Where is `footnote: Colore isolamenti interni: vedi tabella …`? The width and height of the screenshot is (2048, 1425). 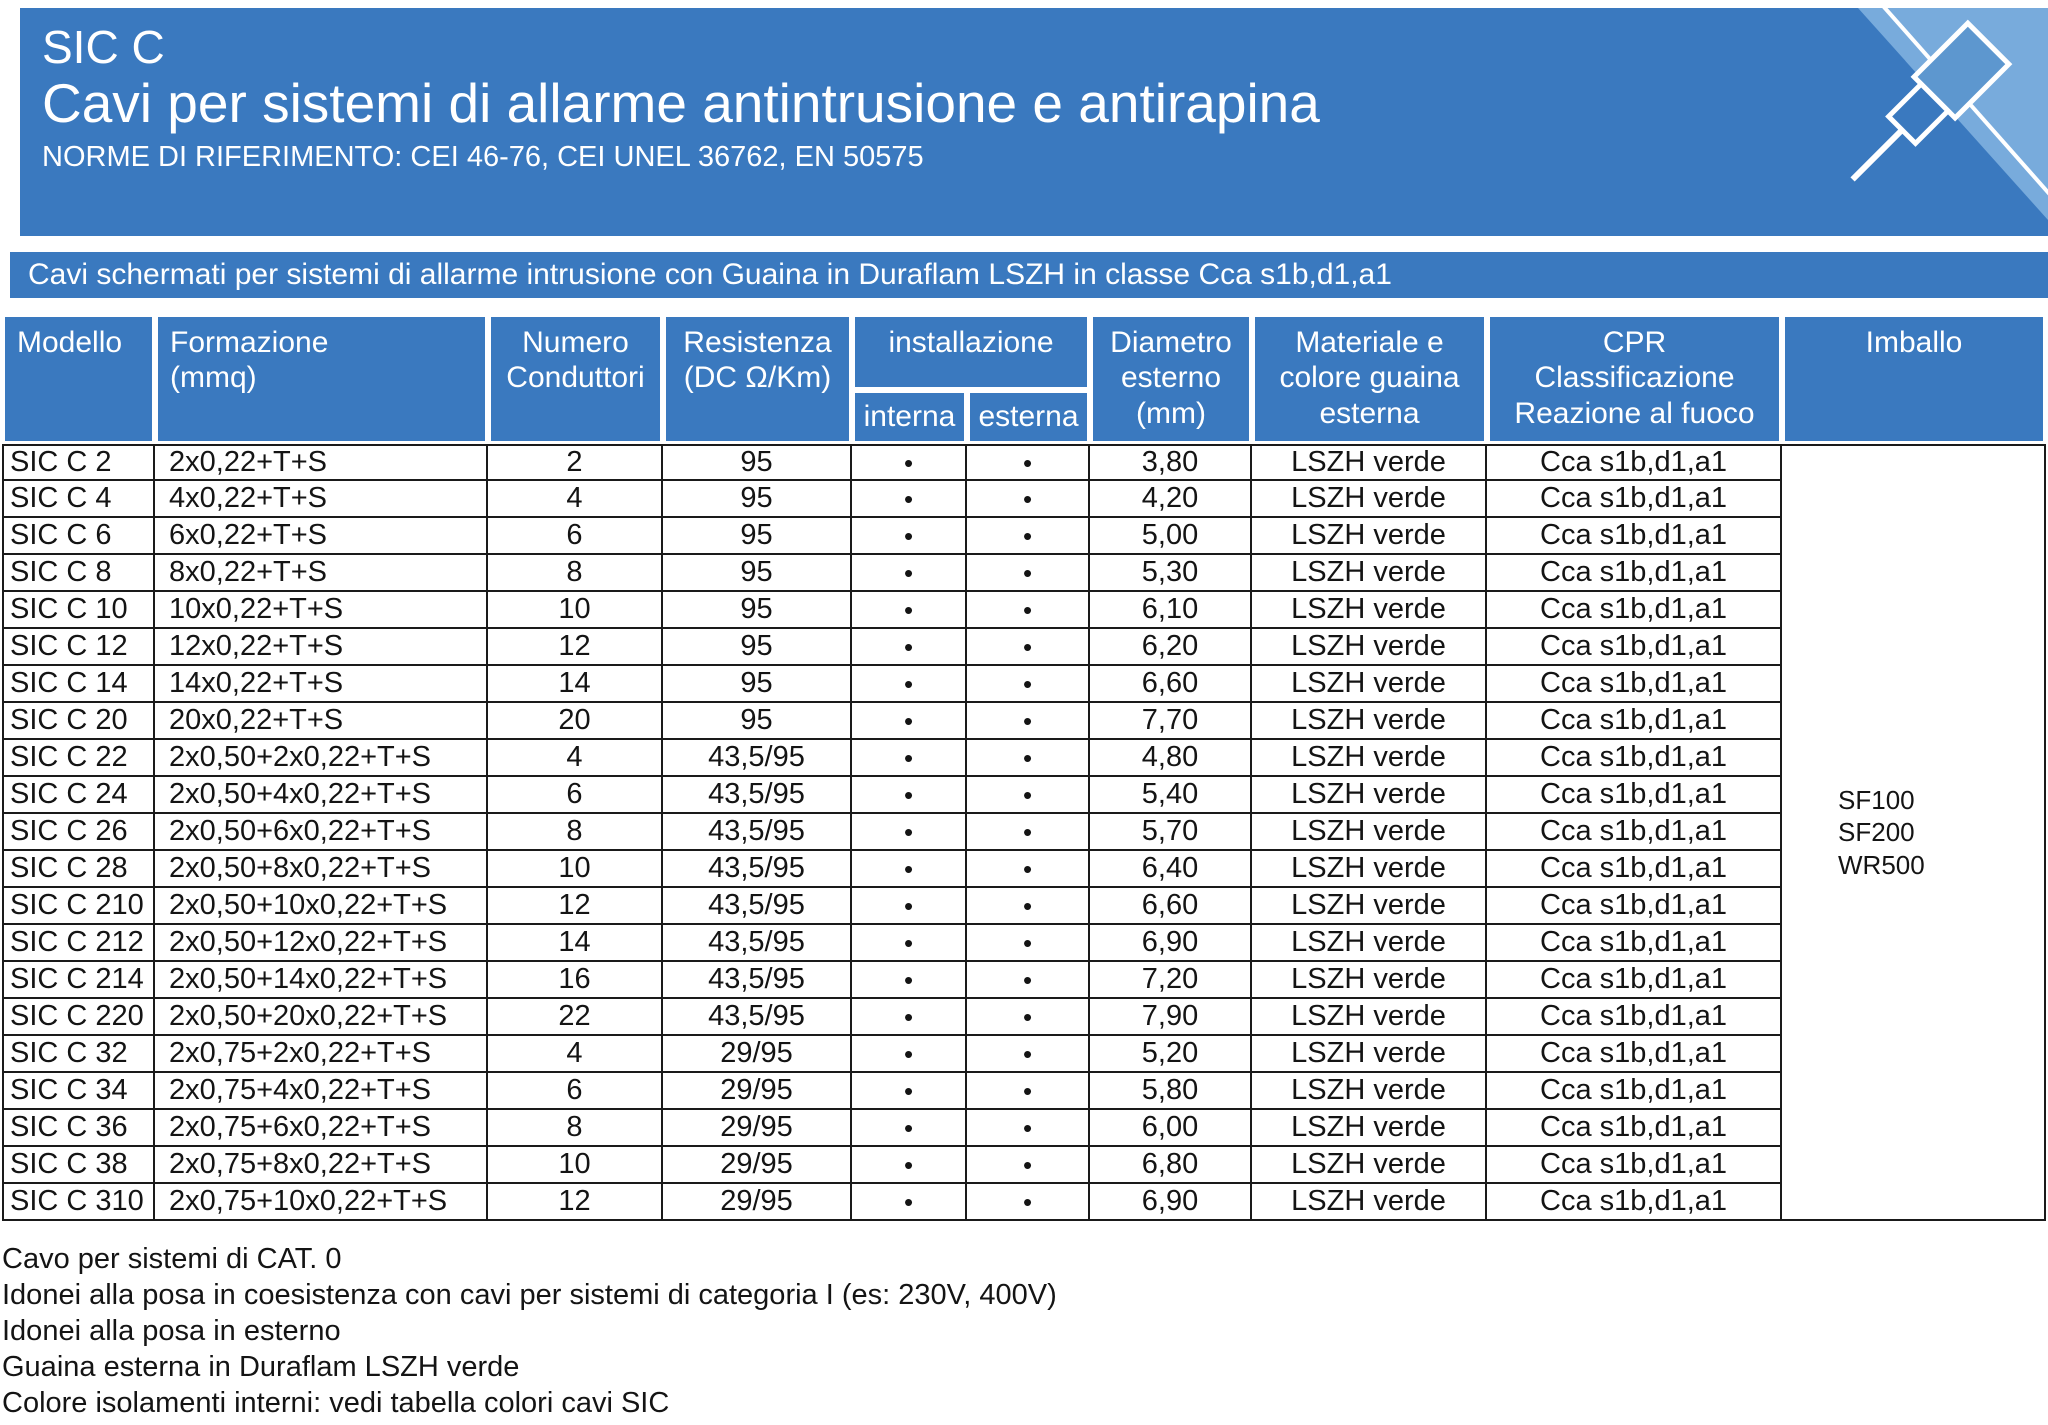 footnote: Colore isolamenti interni: vedi tabella … is located at coordinates (336, 1402).